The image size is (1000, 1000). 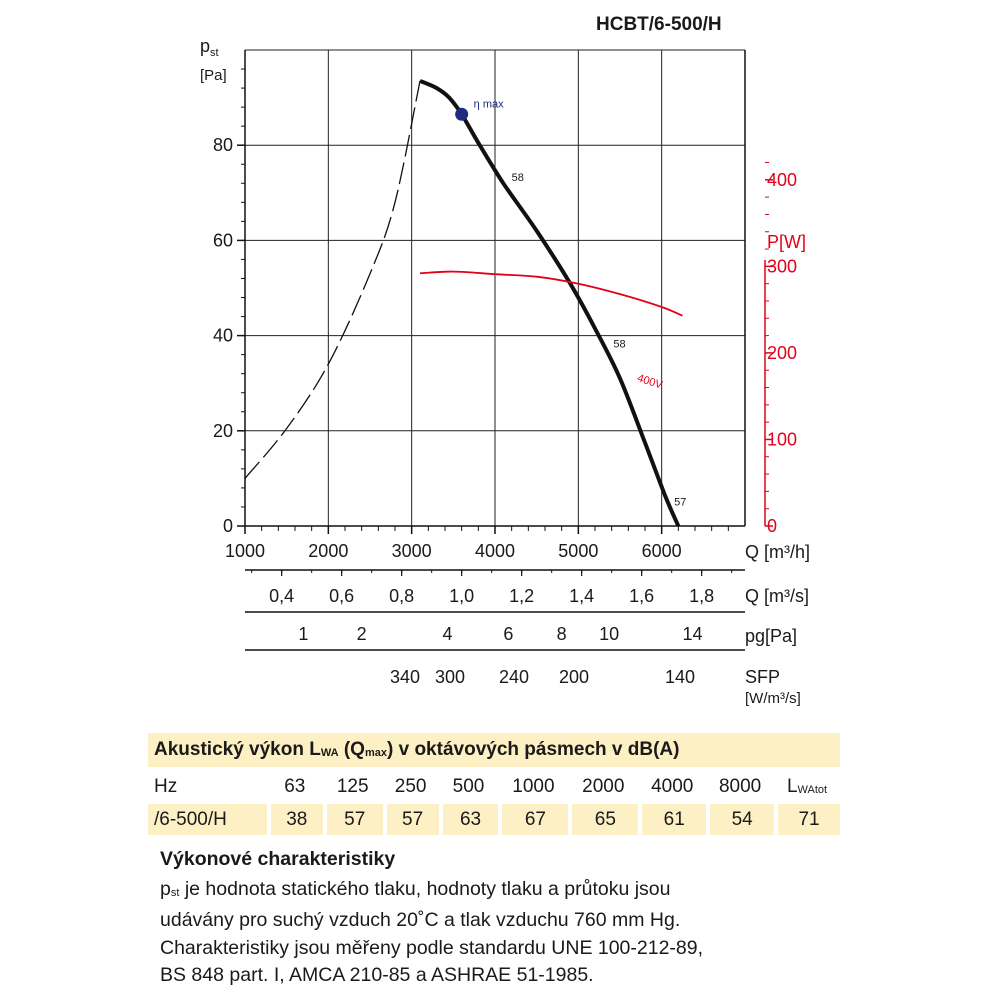 What do you see at coordinates (508, 634) in the screenshot?
I see `scale-pg-label: 6` at bounding box center [508, 634].